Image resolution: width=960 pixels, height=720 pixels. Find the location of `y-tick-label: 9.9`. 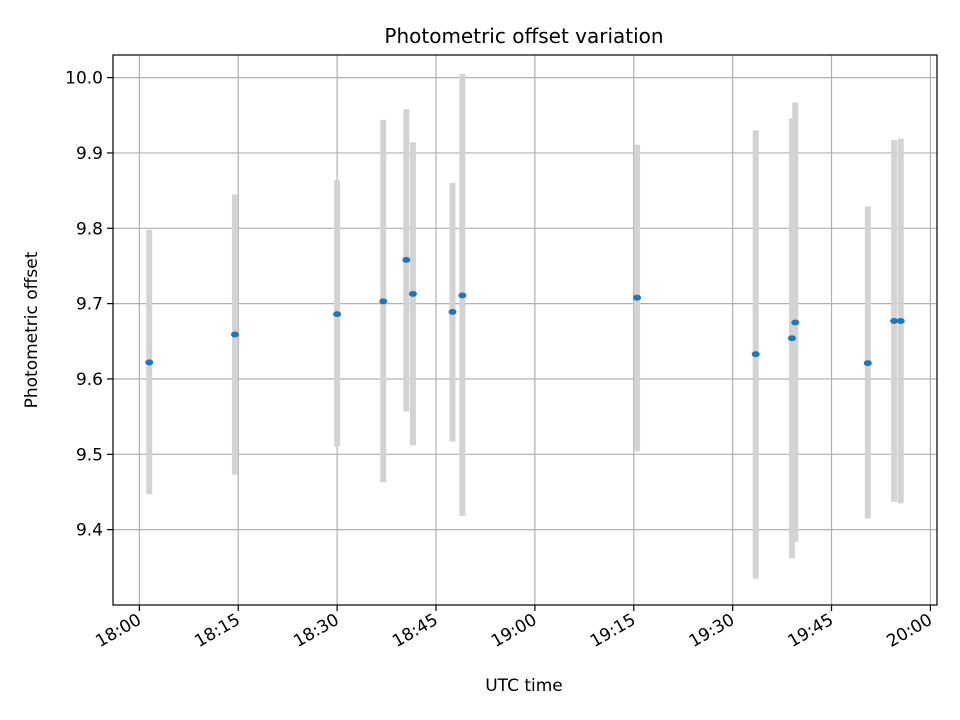

y-tick-label: 9.9 is located at coordinates (89, 154).